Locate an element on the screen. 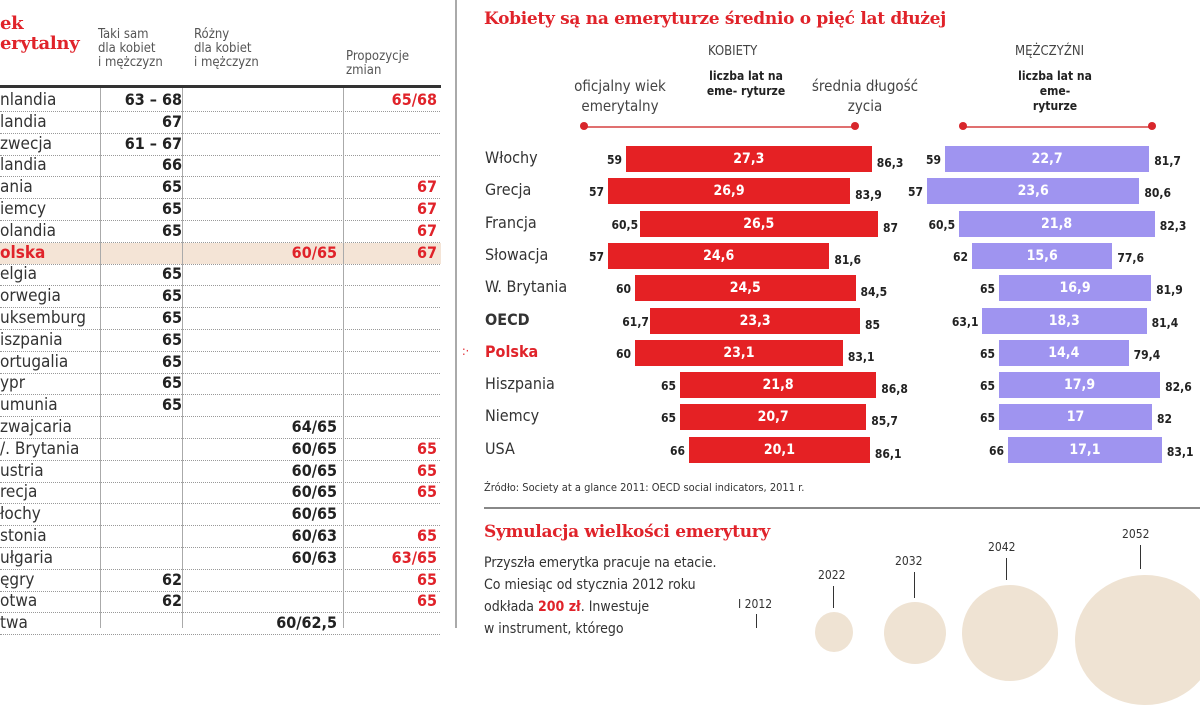  men-life-expectancy-value: 77,6 is located at coordinates (1131, 257).